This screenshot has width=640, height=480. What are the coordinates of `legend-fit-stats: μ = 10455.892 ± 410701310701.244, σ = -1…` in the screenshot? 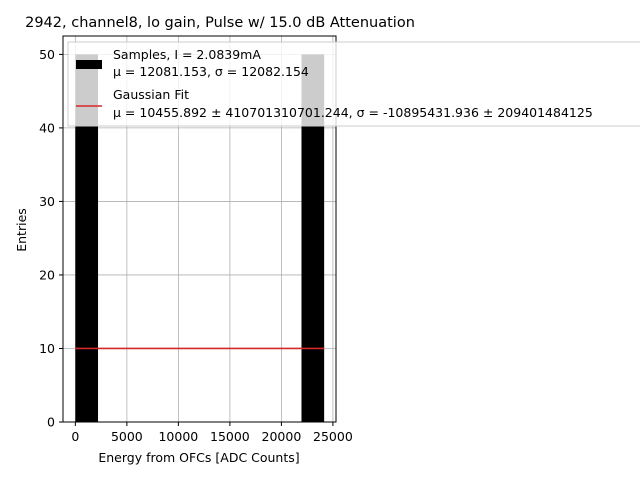 It's located at (353, 112).